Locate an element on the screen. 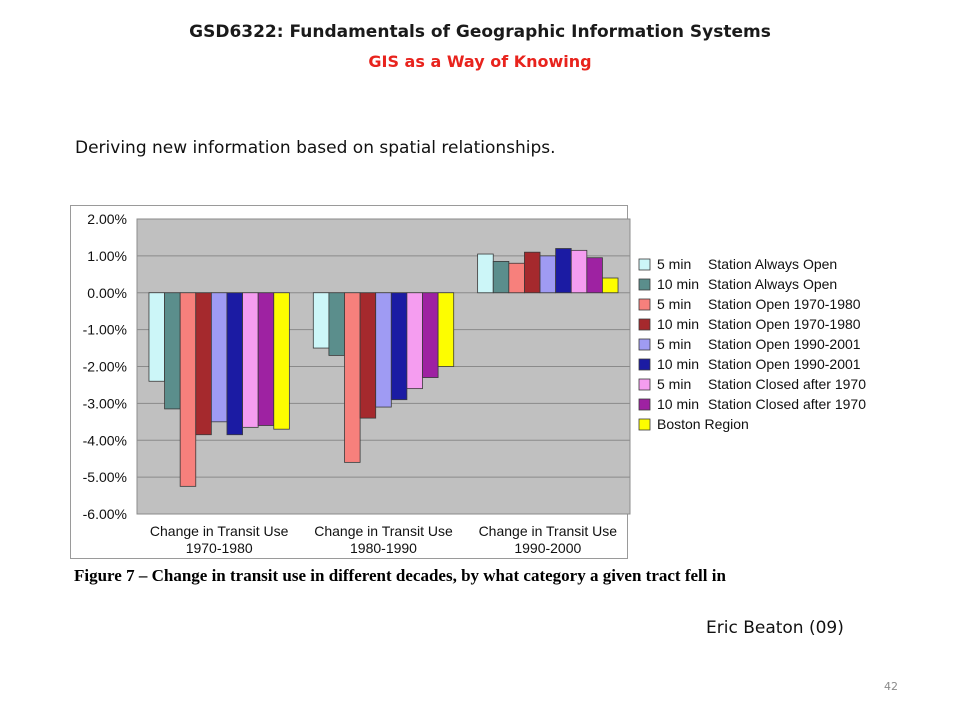 Image resolution: width=960 pixels, height=720 pixels. x-category-label: 1970-1980 is located at coordinates (219, 548).